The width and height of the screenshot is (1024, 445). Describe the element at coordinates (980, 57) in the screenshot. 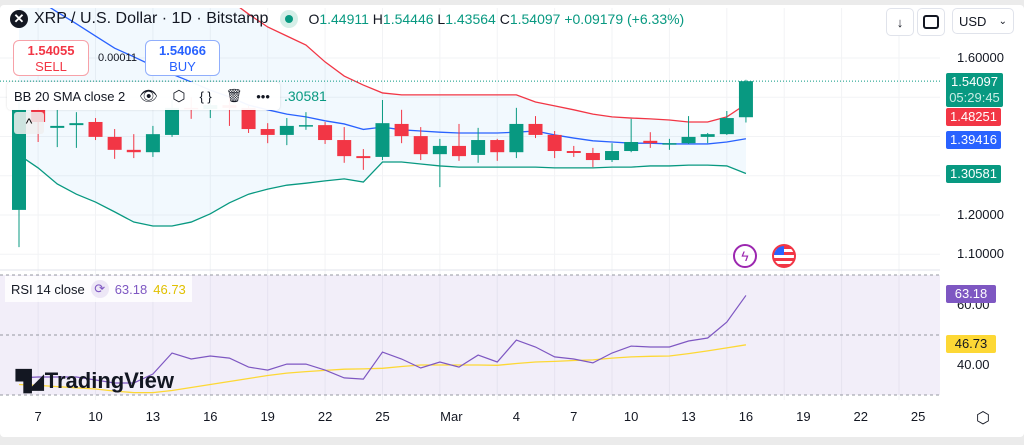

I see `price-tick: 1.60000` at that location.